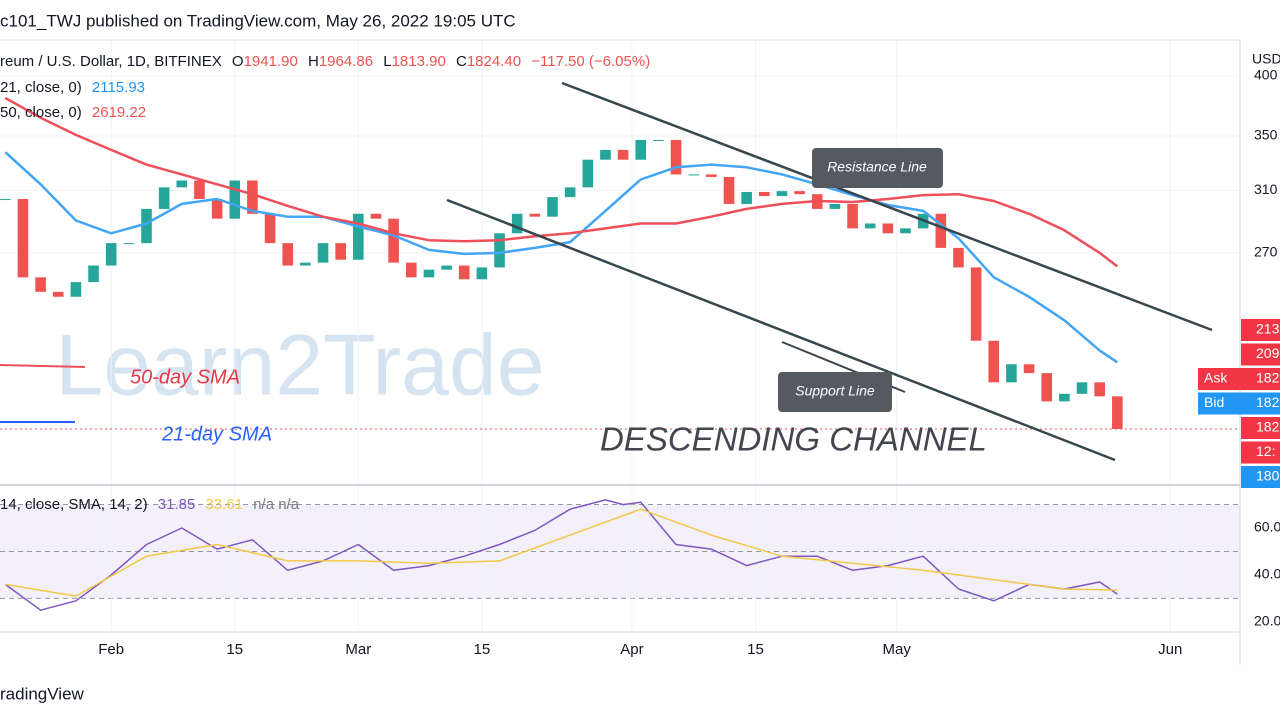  What do you see at coordinates (224, 504) in the screenshot?
I see `rsi-sma-value: 33.61` at bounding box center [224, 504].